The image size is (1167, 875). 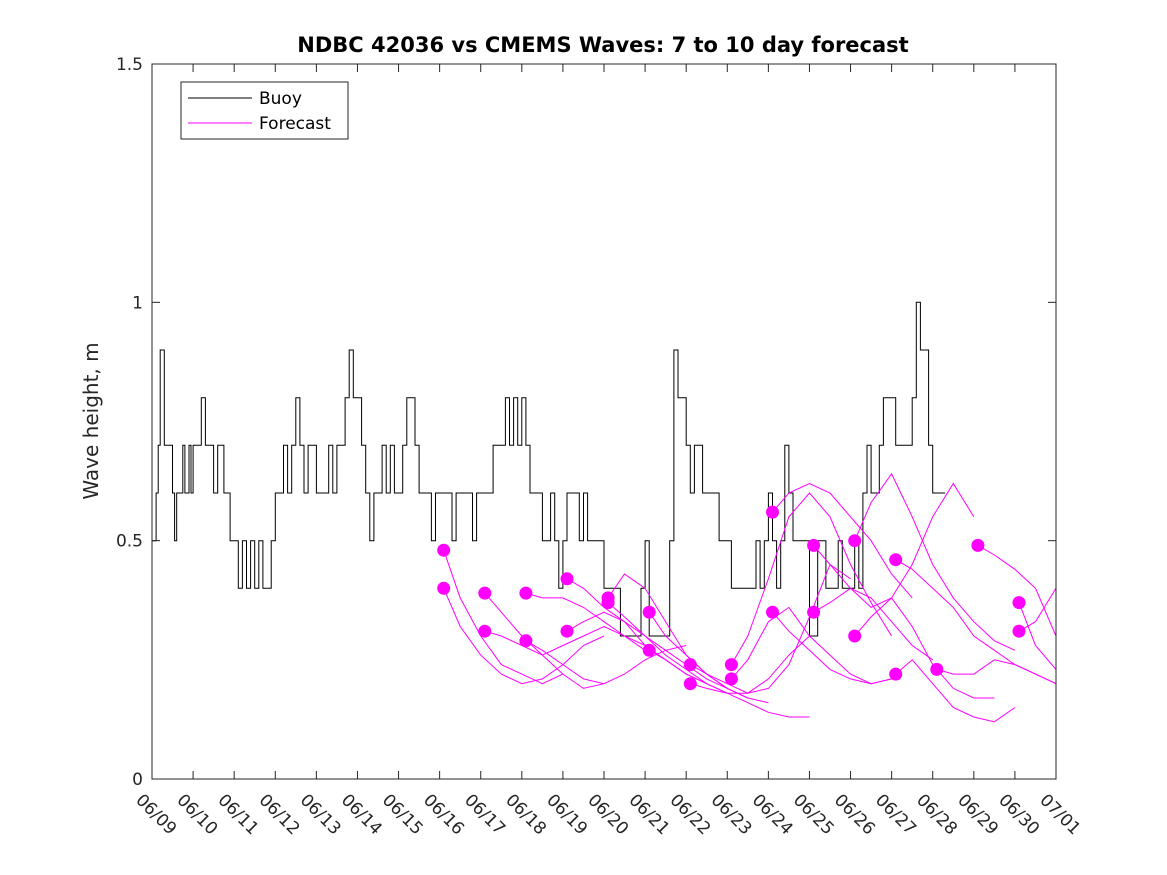 I want to click on x-tick-label: 06/25, so click(x=813, y=814).